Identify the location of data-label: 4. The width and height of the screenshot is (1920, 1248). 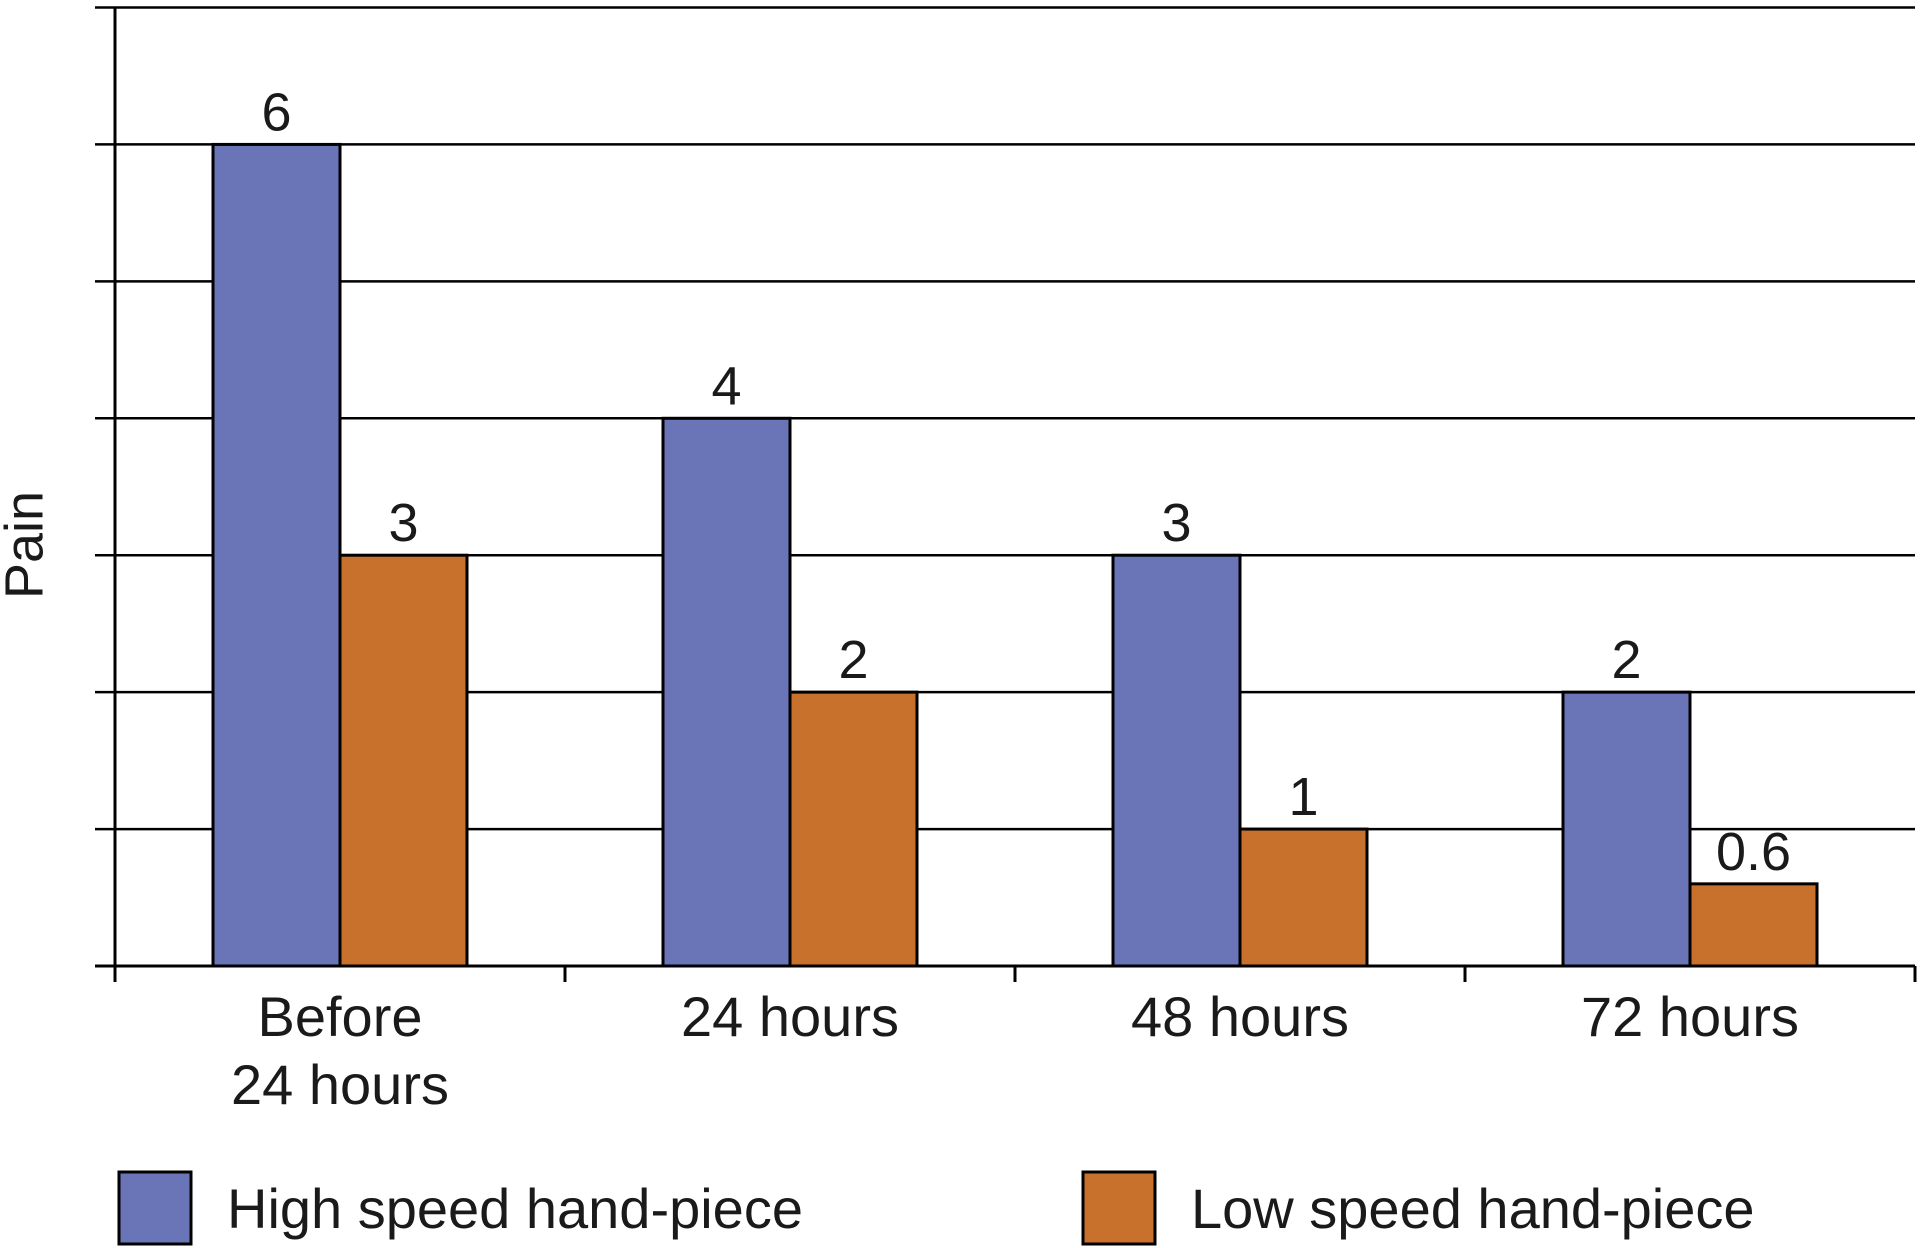
(726, 386).